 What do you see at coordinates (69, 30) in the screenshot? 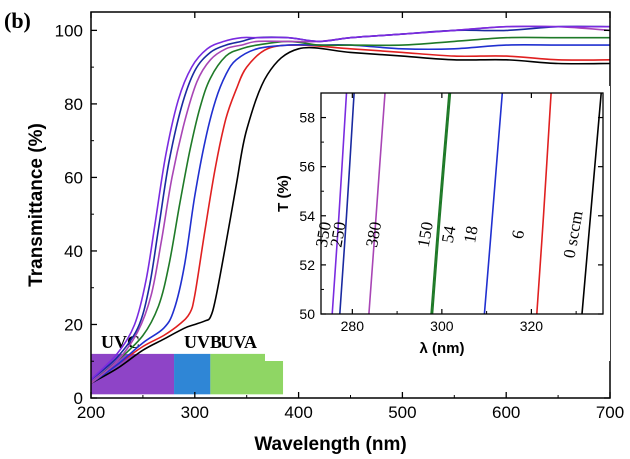
I see `y-tick-label: 100` at bounding box center [69, 30].